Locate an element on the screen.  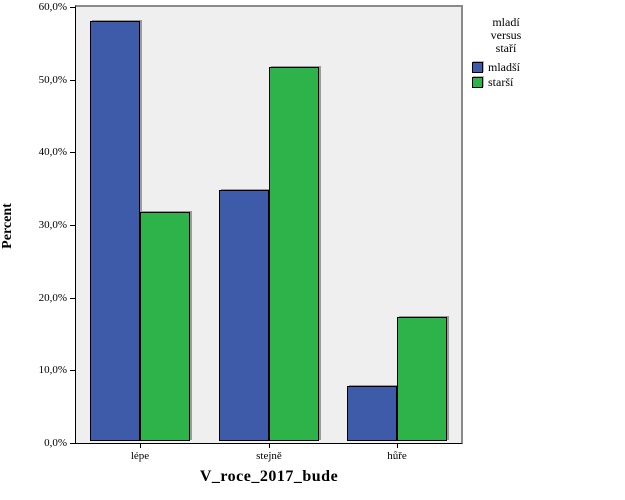
x-tick-label: hůře is located at coordinates (397, 456).